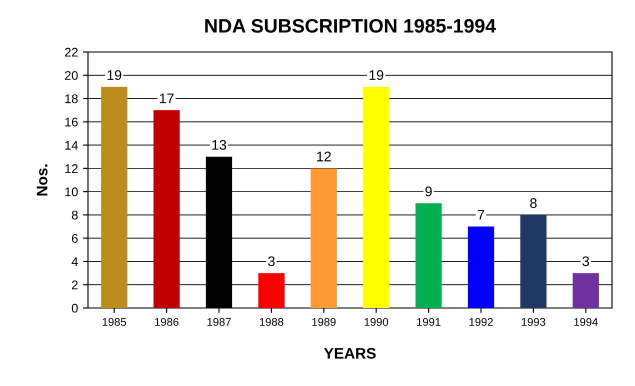  I want to click on data-label: 13, so click(219, 145).